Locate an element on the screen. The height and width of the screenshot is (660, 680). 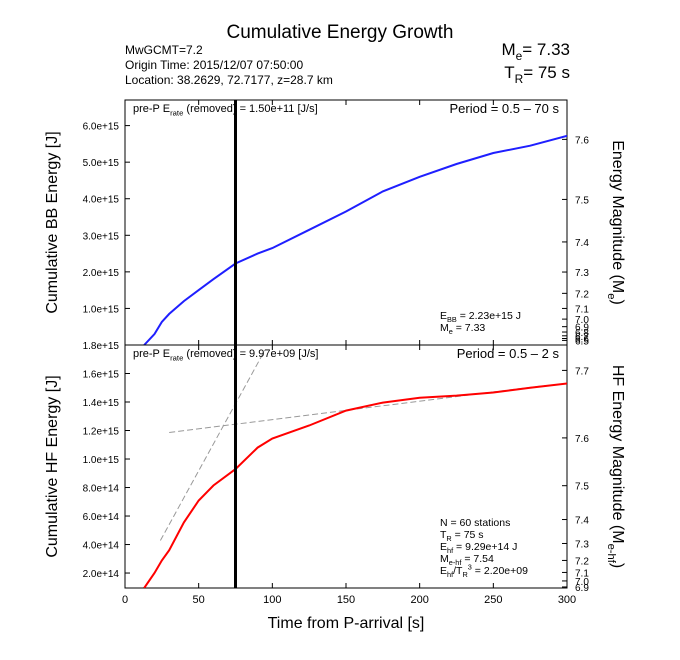
y2-axis-label: HF Energy Magnitude (Me-hf) is located at coordinates (615, 466).